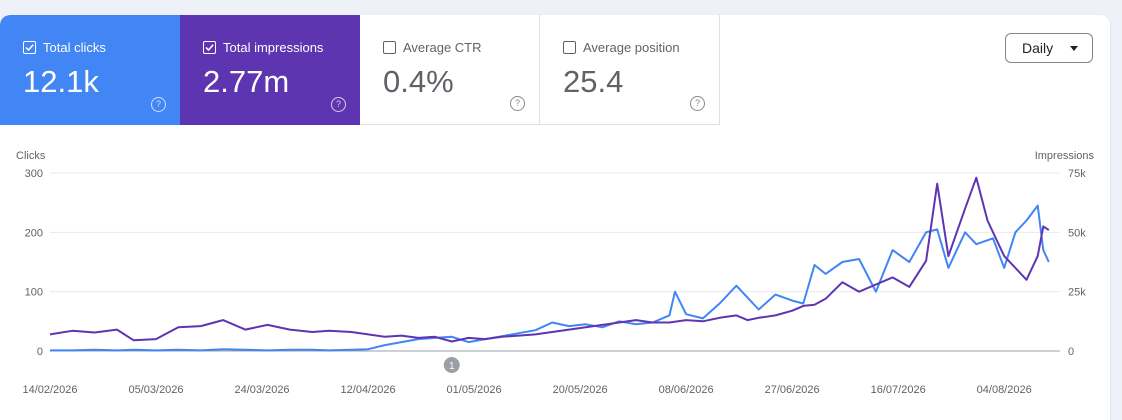 The width and height of the screenshot is (1122, 420). I want to click on metric-average-position: Average position 25.4 ?, so click(630, 70).